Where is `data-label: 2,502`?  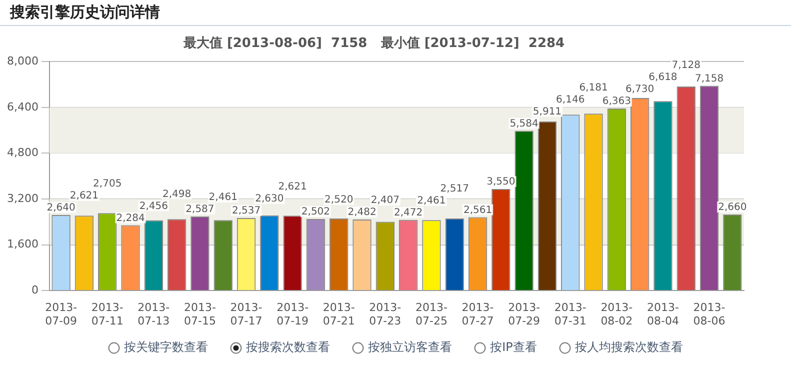 data-label: 2,502 is located at coordinates (315, 212).